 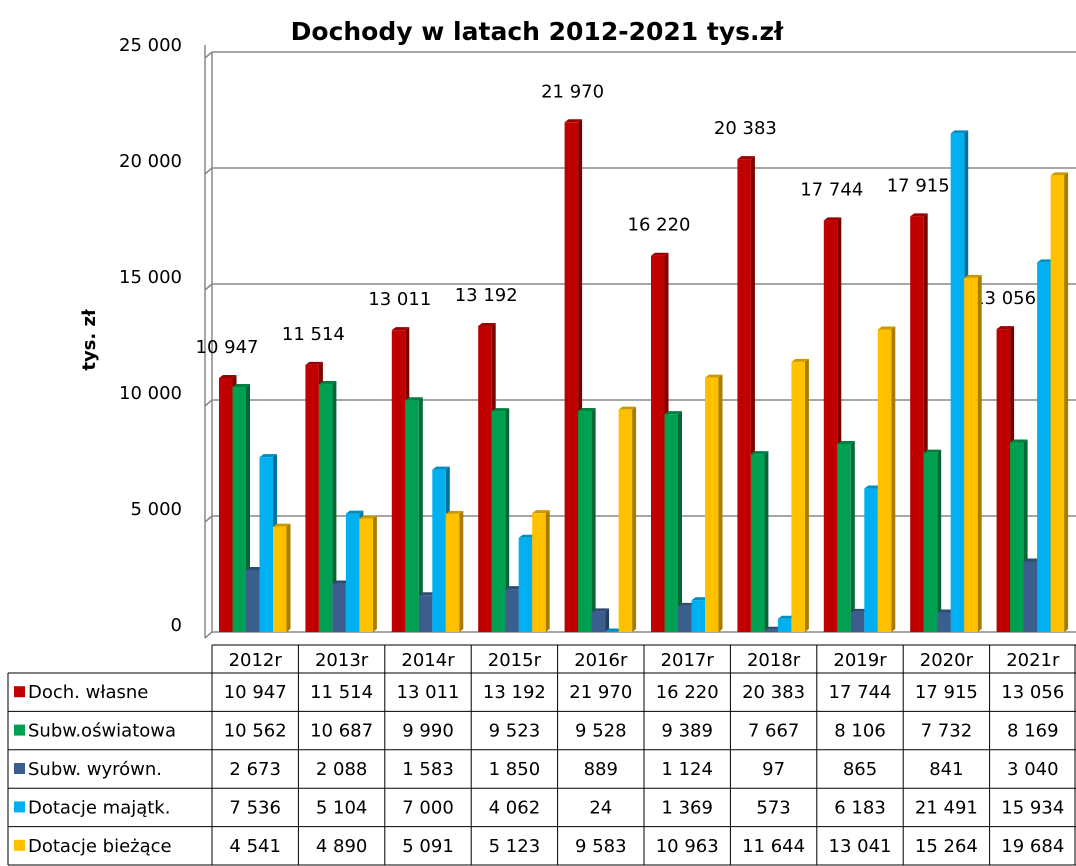 What do you see at coordinates (601, 846) in the screenshot?
I see `table-cell: 9 583` at bounding box center [601, 846].